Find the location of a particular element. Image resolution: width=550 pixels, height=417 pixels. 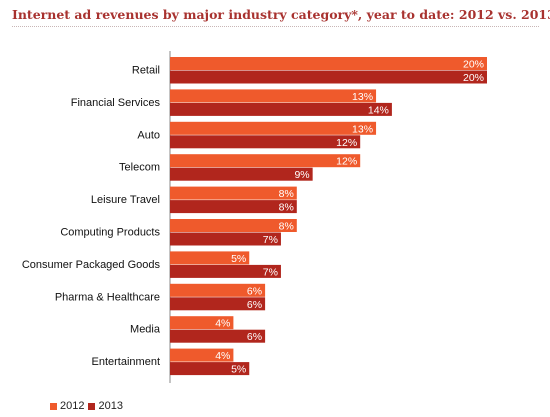

data-label-2013-telecom: 9% is located at coordinates (301, 175).